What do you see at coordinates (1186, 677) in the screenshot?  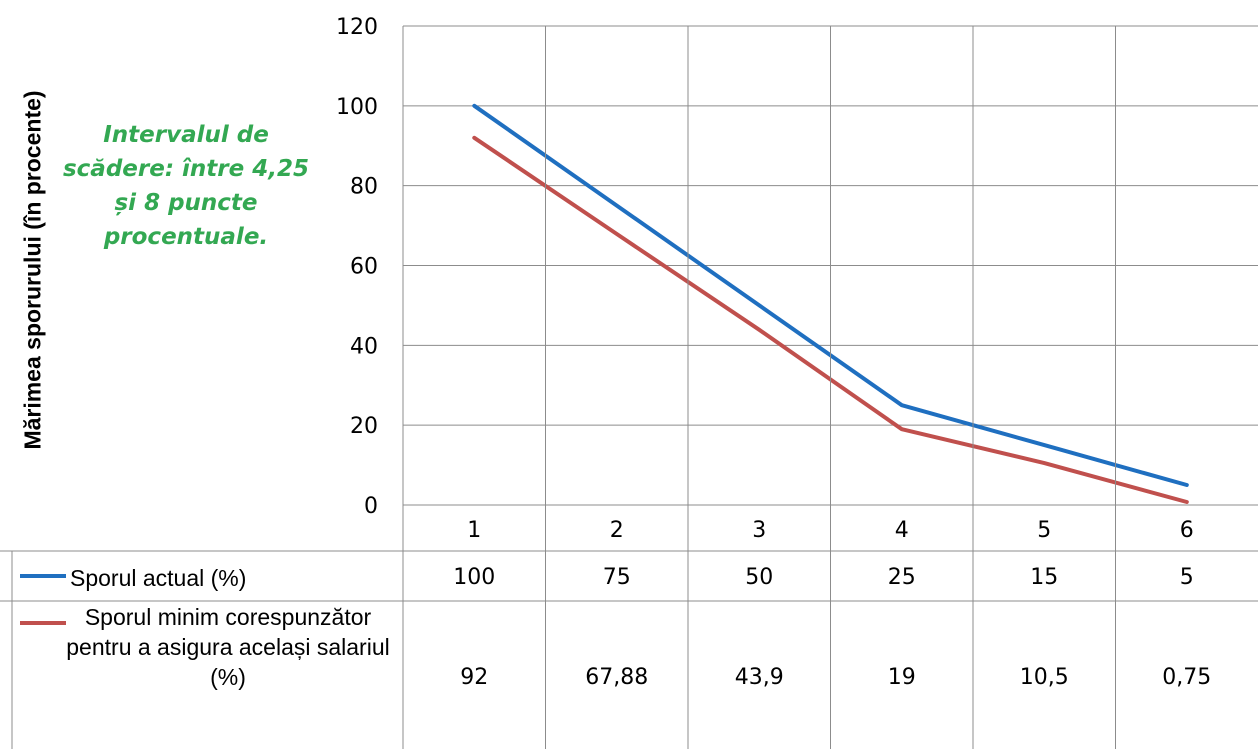 I see `data-label: 0,75` at bounding box center [1186, 677].